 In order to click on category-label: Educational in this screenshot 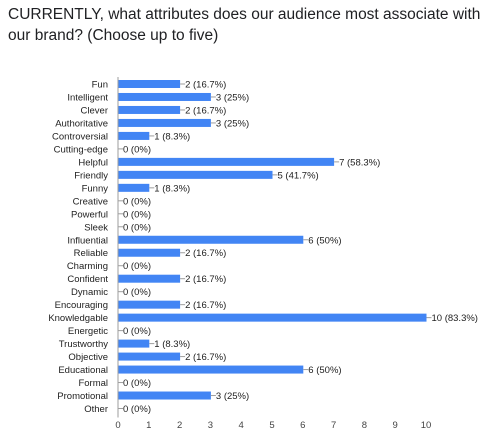, I will do `click(83, 370)`.